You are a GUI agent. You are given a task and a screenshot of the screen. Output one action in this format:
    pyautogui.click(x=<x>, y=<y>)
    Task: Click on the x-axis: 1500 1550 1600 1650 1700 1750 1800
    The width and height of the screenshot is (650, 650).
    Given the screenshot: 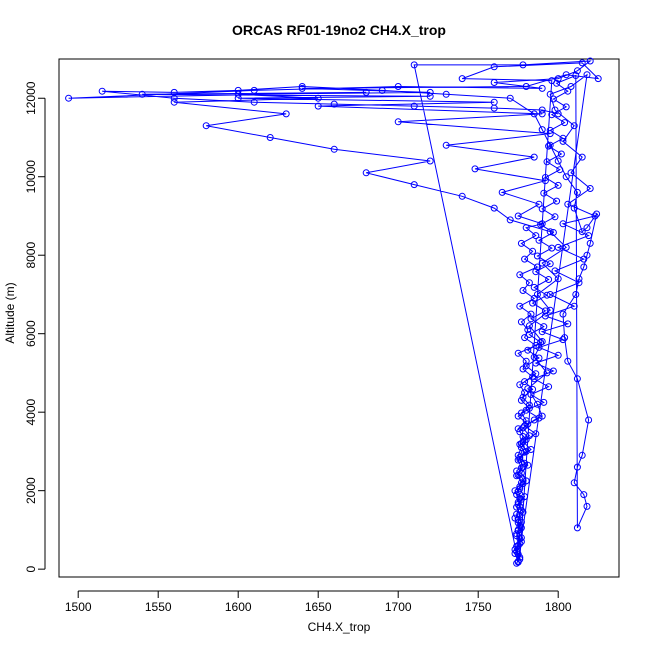 What is the action you would take?
    pyautogui.click(x=318, y=602)
    